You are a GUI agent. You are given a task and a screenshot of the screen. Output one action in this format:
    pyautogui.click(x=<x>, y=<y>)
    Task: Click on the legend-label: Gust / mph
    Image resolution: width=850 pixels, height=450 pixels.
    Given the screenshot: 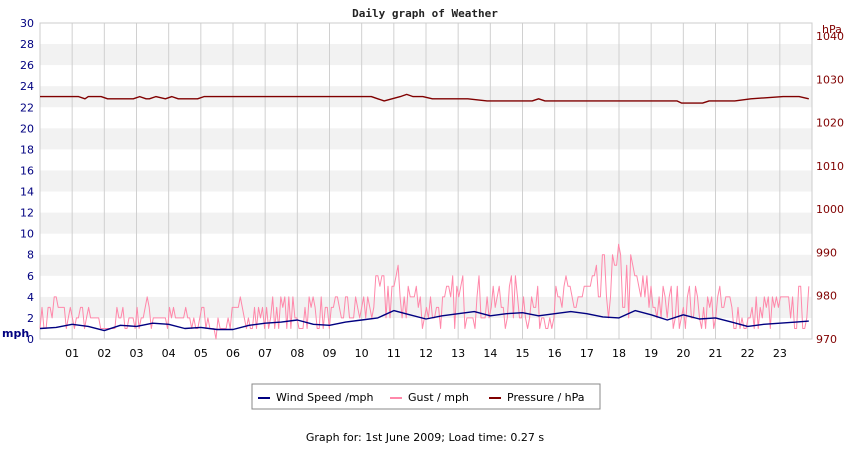 What is the action you would take?
    pyautogui.click(x=438, y=397)
    